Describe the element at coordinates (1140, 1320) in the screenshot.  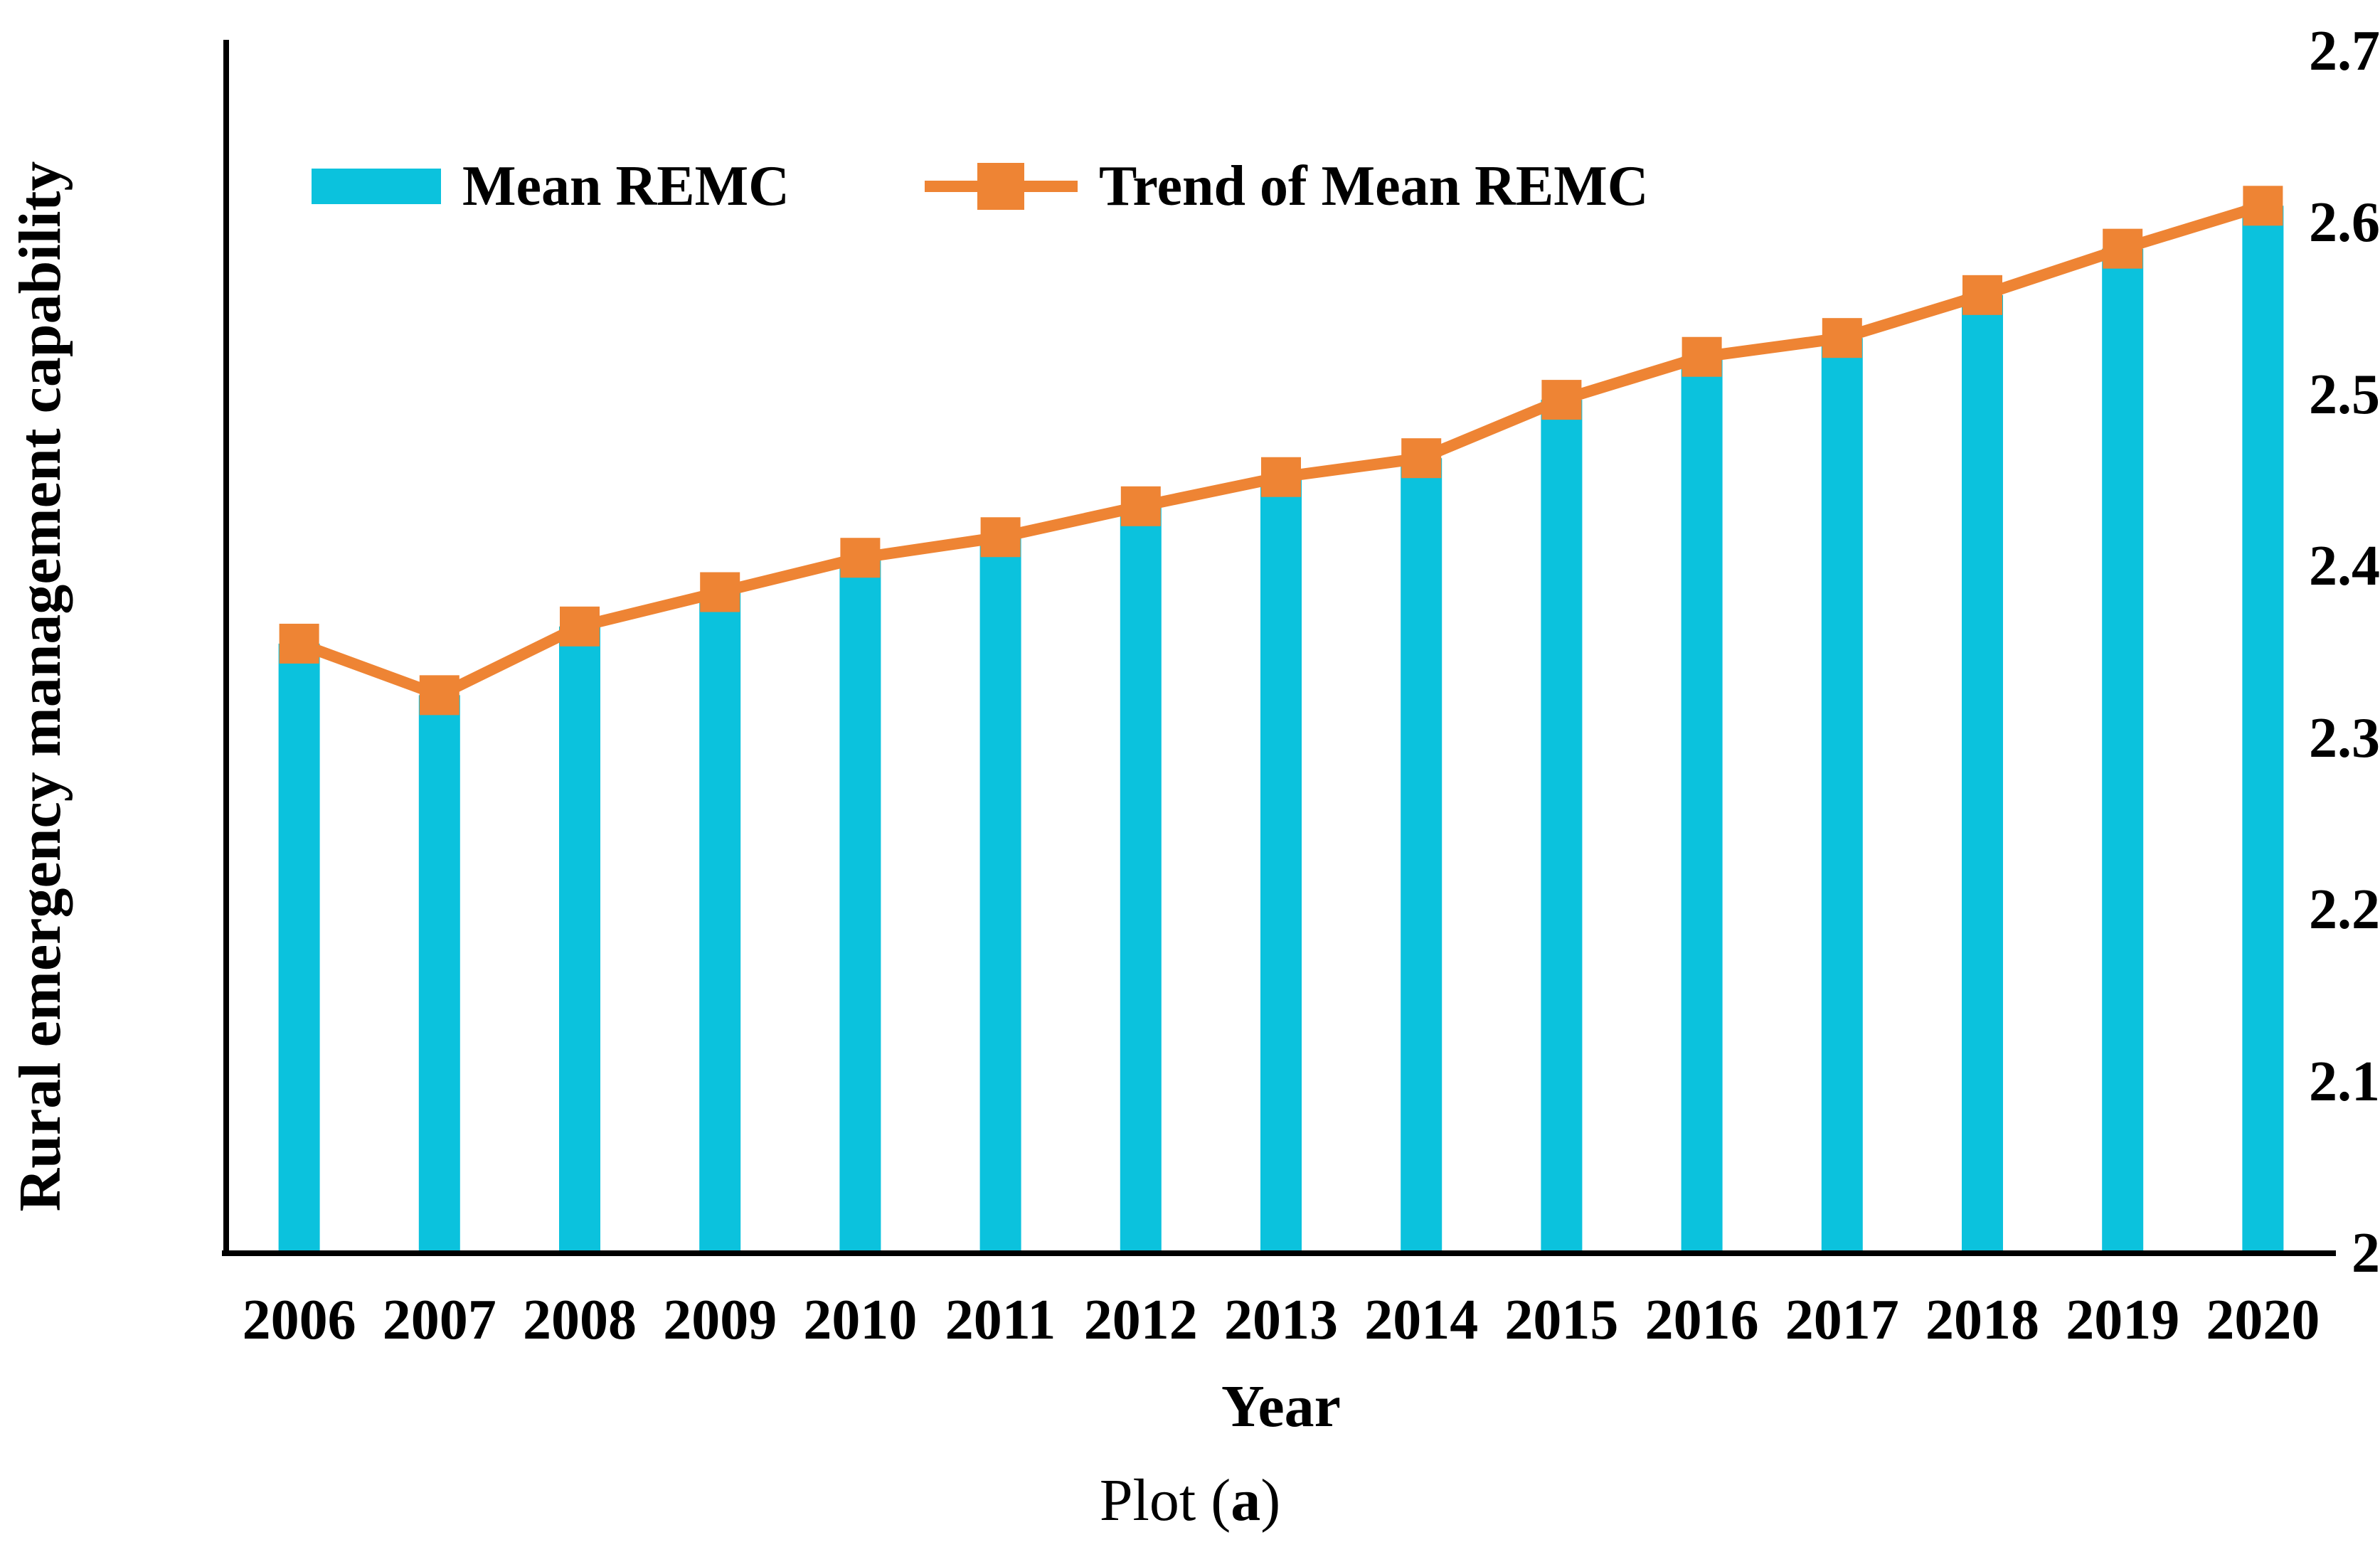
I see `x-tick-2012: 2012` at that location.